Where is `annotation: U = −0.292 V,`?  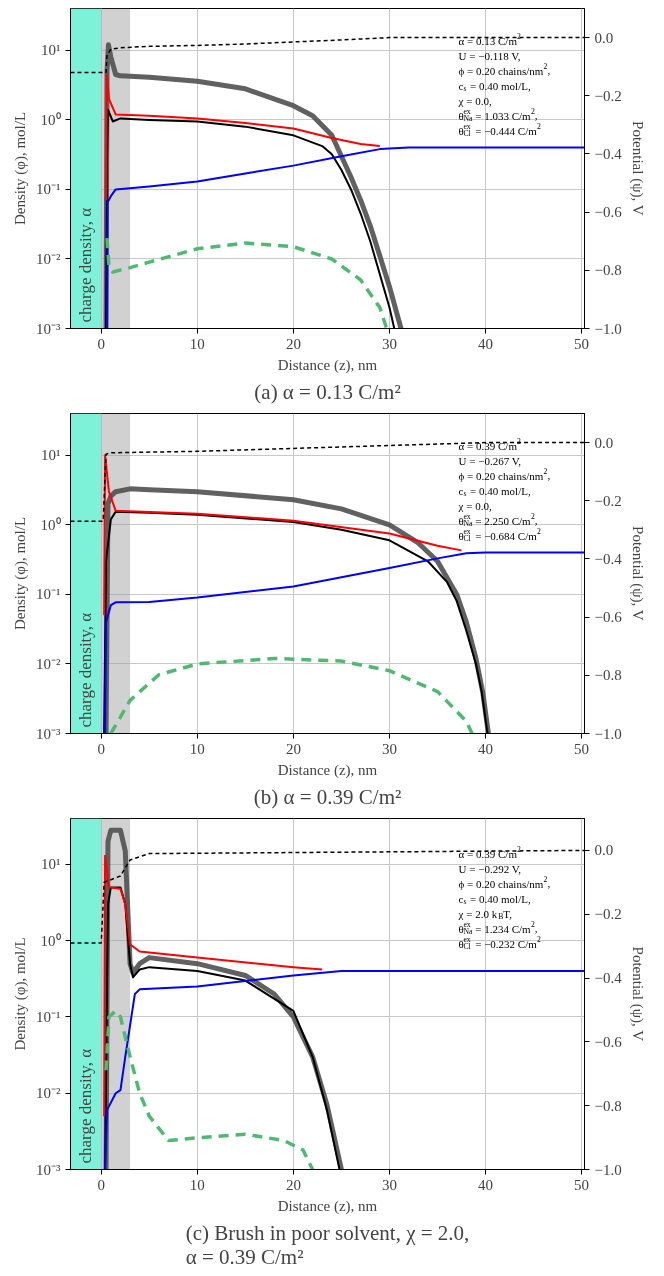
annotation: U = −0.292 V, is located at coordinates (490, 868).